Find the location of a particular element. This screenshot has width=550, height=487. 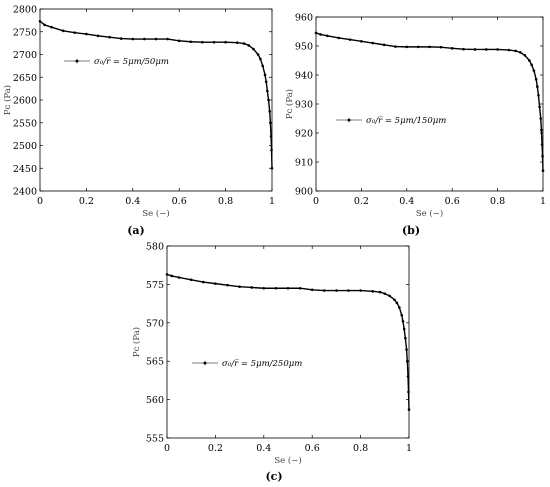

chart-b-y-tick-label: 950 is located at coordinates (304, 47).